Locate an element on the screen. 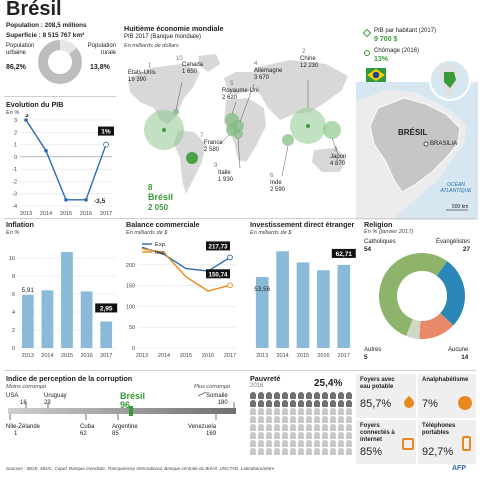 This screenshot has height=478, width=480. map-scale-label: 500 km is located at coordinates (460, 207).